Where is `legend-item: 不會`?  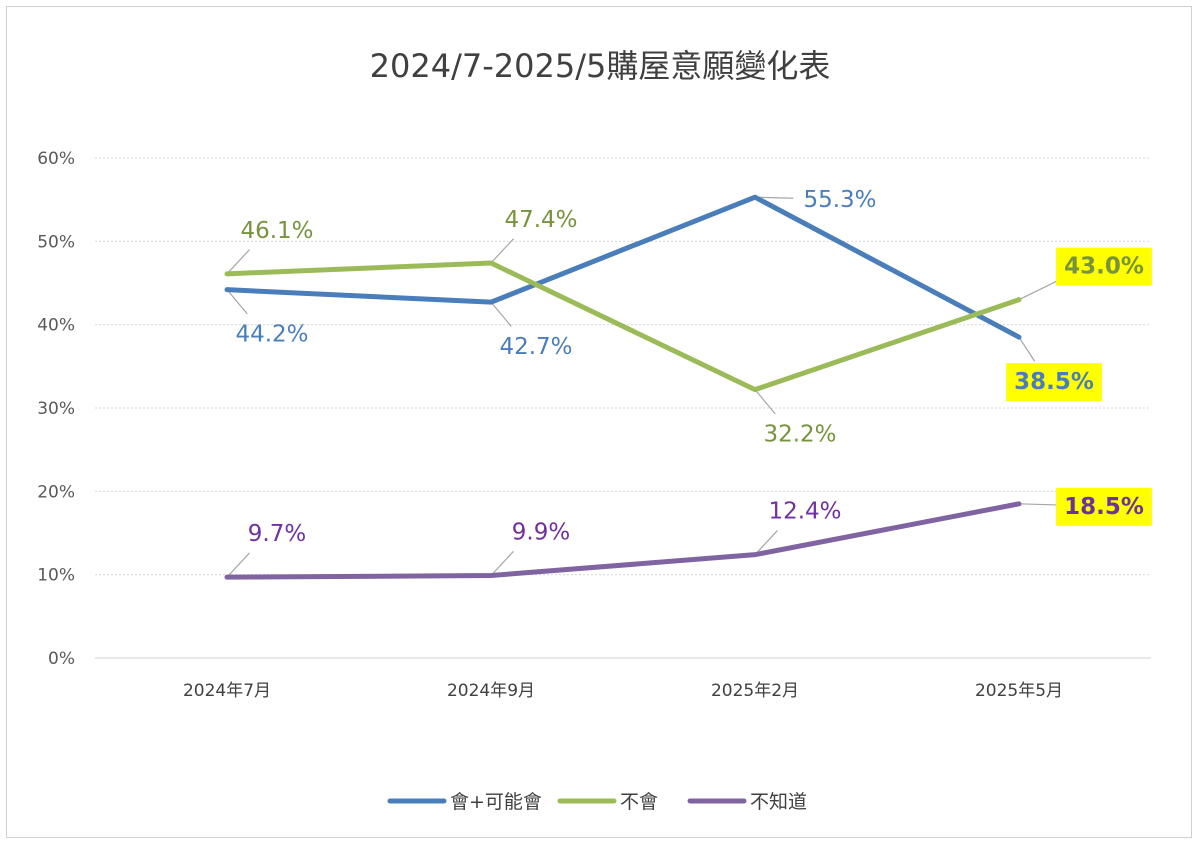
legend-item: 不會 is located at coordinates (607, 802).